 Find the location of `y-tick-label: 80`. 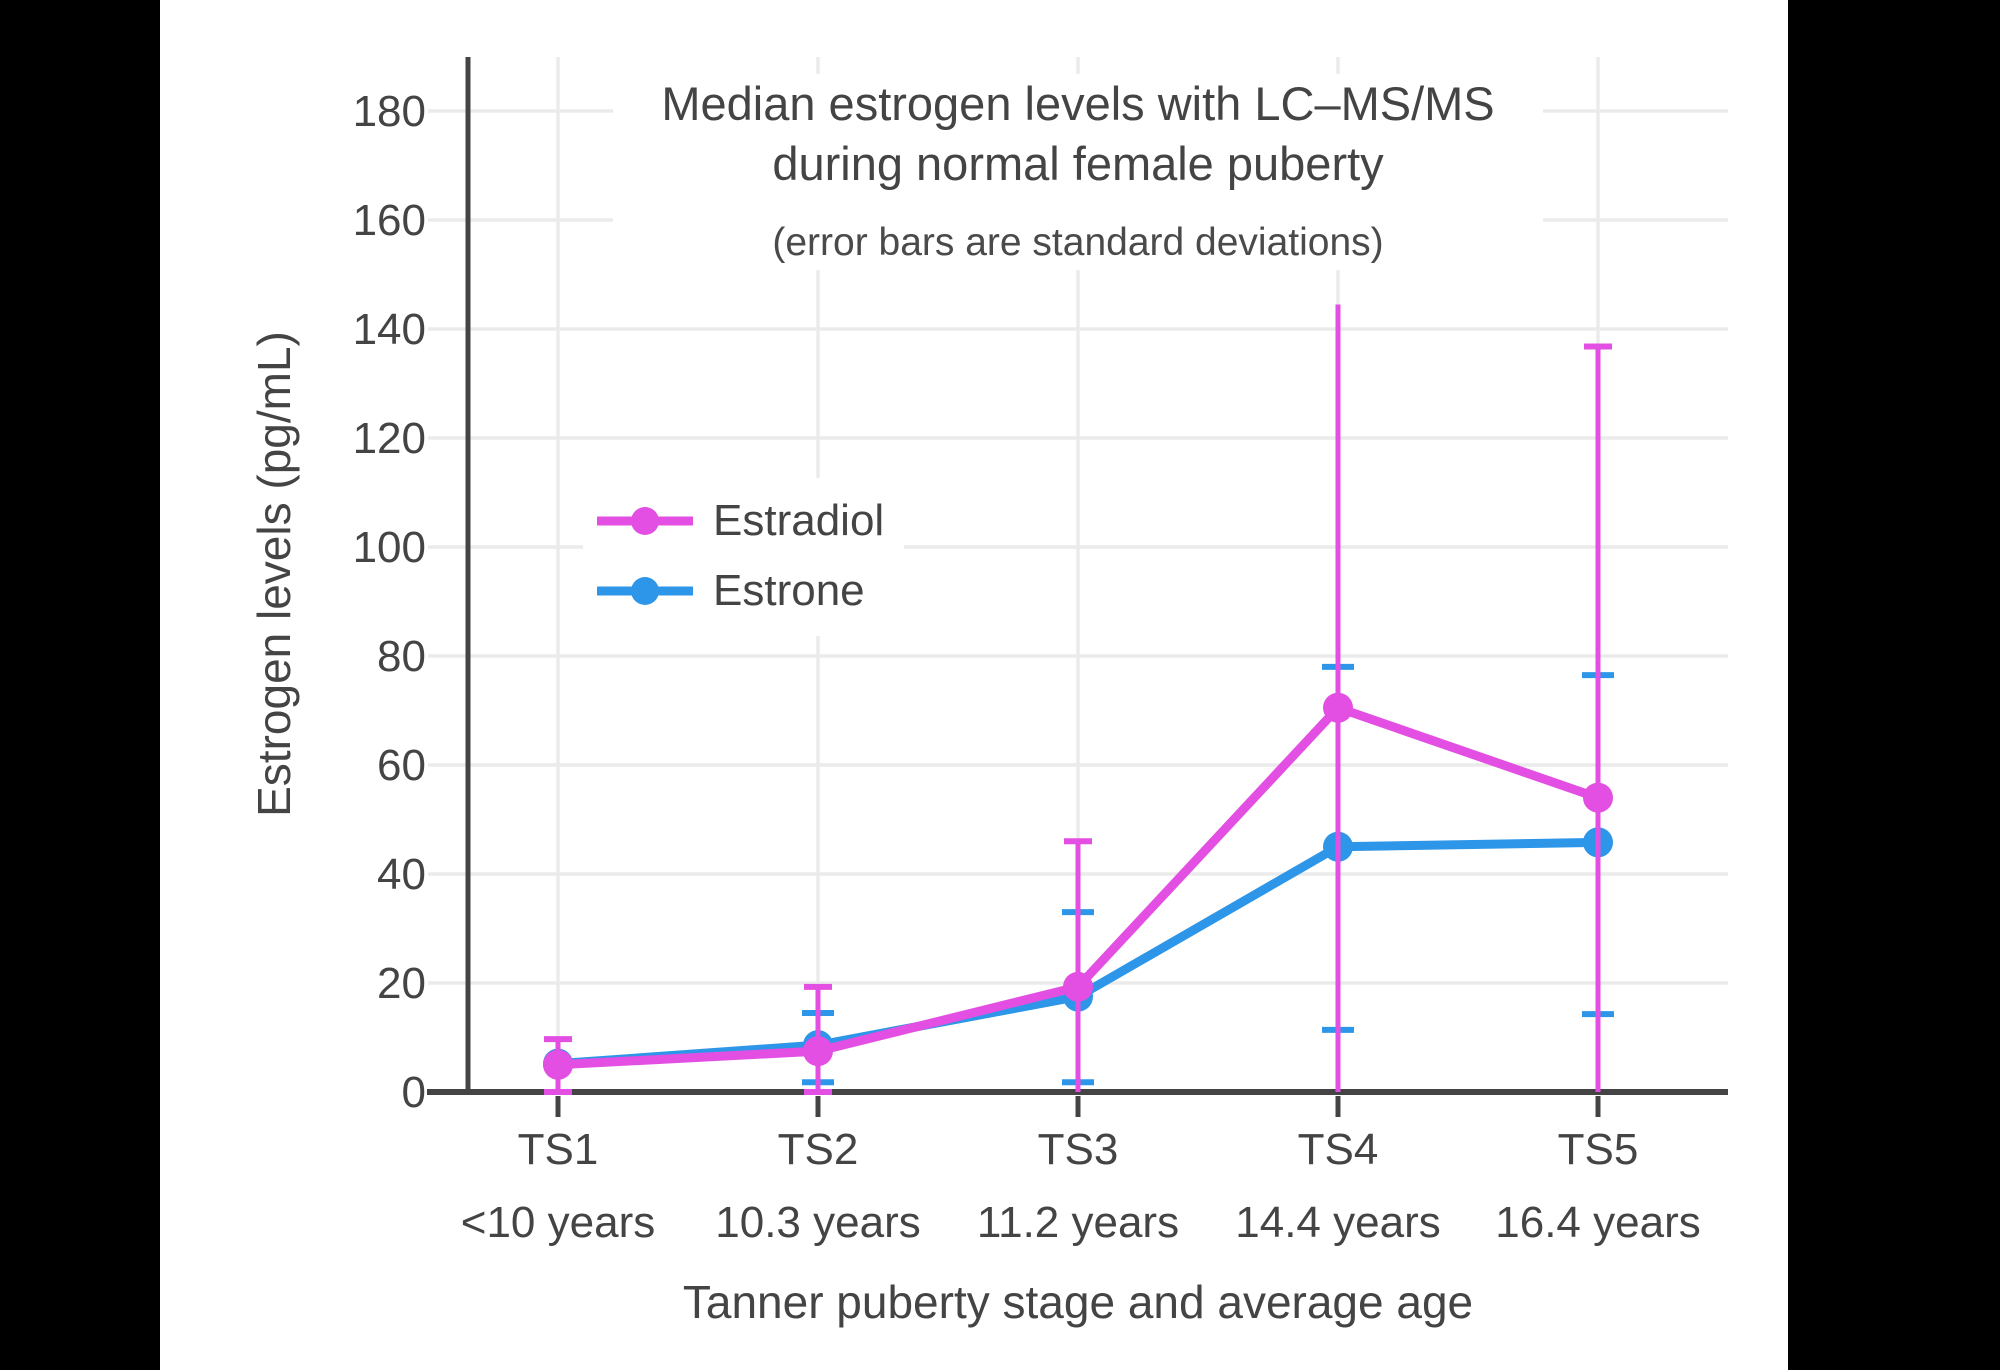

y-tick-label: 80 is located at coordinates (401, 656).